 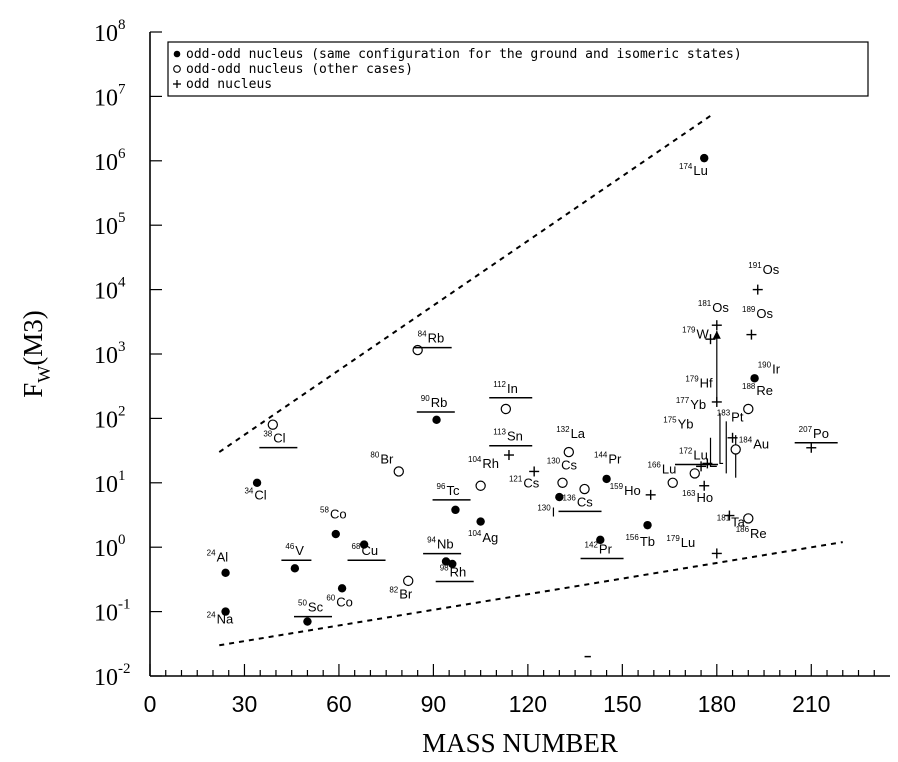 What do you see at coordinates (723, 404) in the screenshot?
I see `connector-lines` at bounding box center [723, 404].